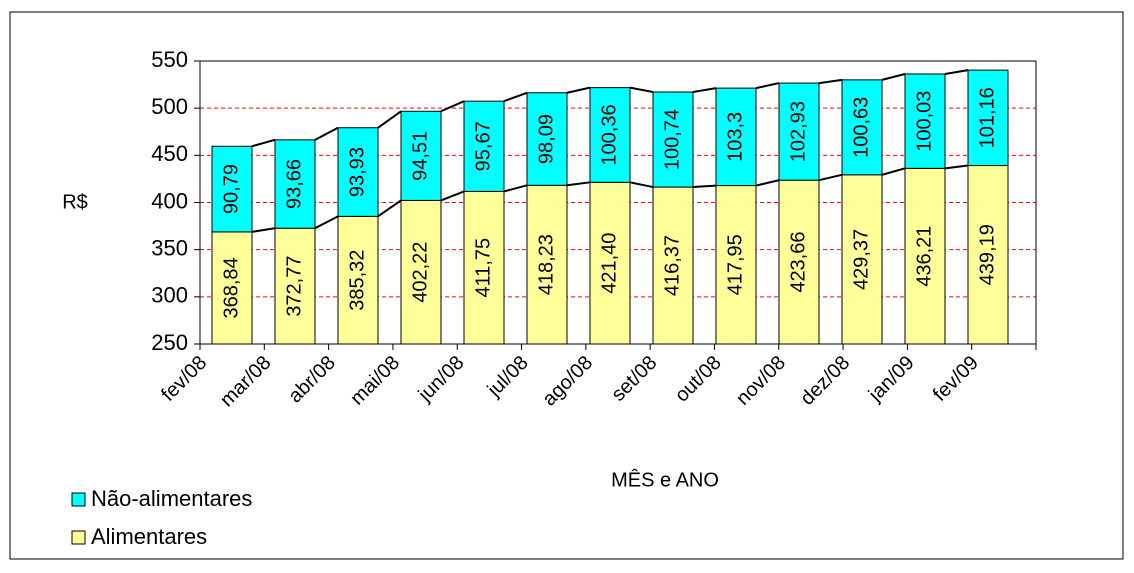  I want to click on y-tick-label: 550, so click(169, 59).